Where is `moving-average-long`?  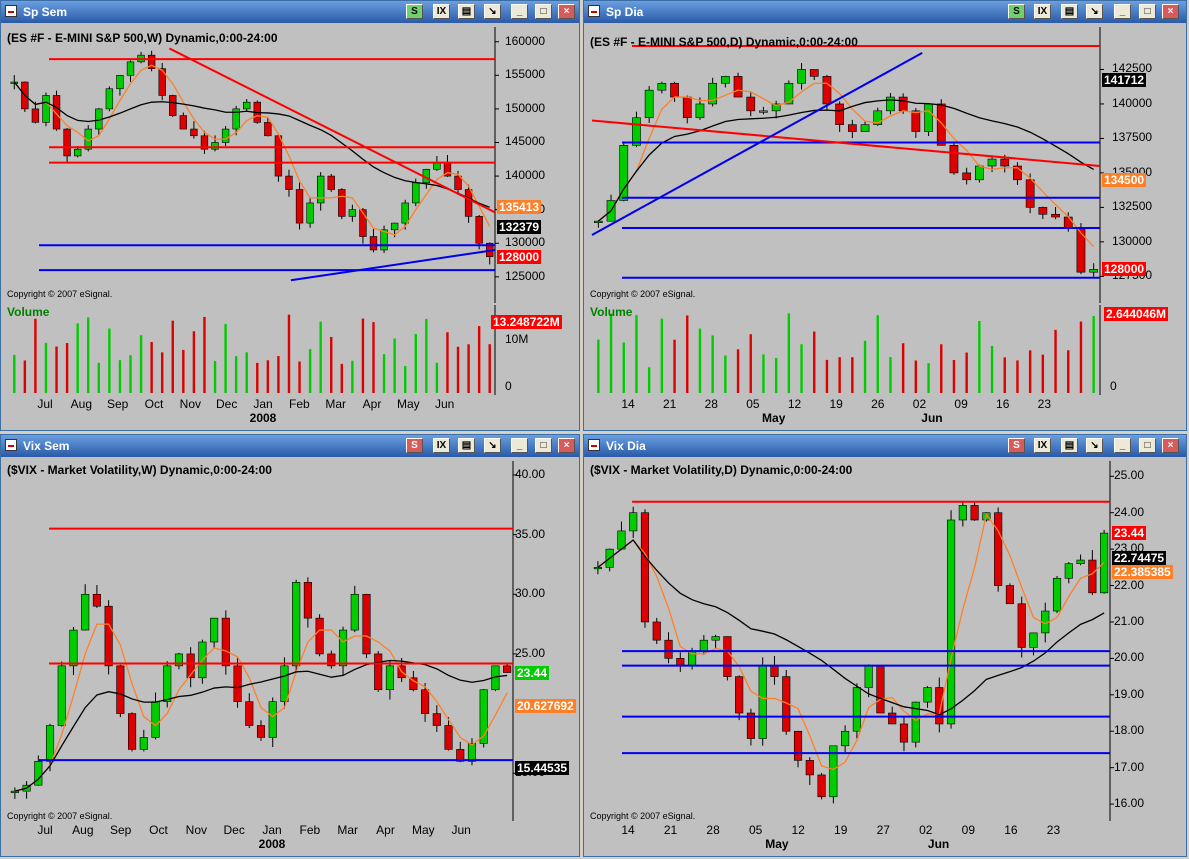
moving-average-long is located at coordinates (261, 725).